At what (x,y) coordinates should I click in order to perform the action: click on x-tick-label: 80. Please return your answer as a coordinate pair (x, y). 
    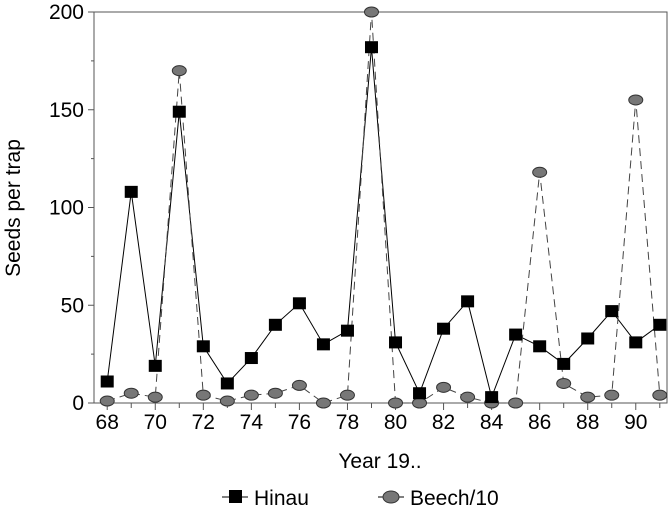
    Looking at the image, I should click on (395, 422).